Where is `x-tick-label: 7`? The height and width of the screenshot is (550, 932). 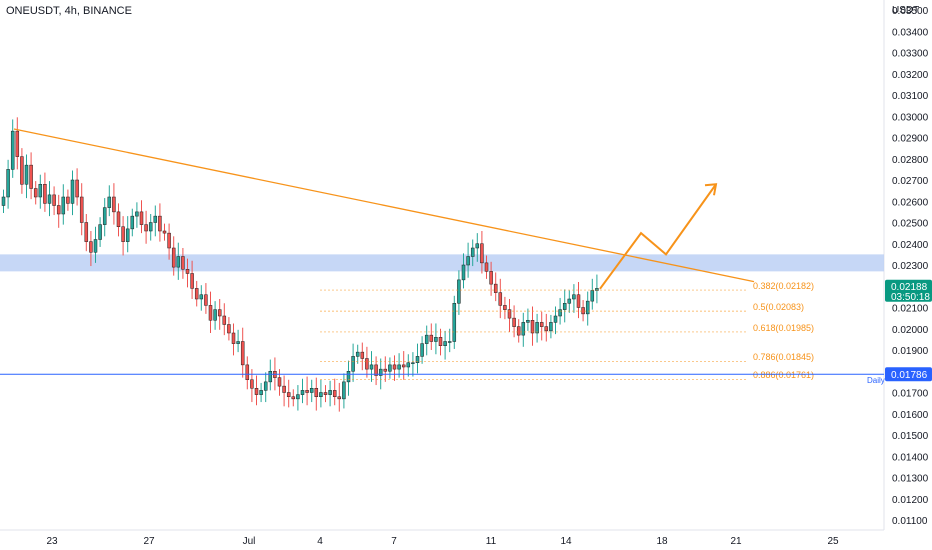
x-tick-label: 7 is located at coordinates (394, 541).